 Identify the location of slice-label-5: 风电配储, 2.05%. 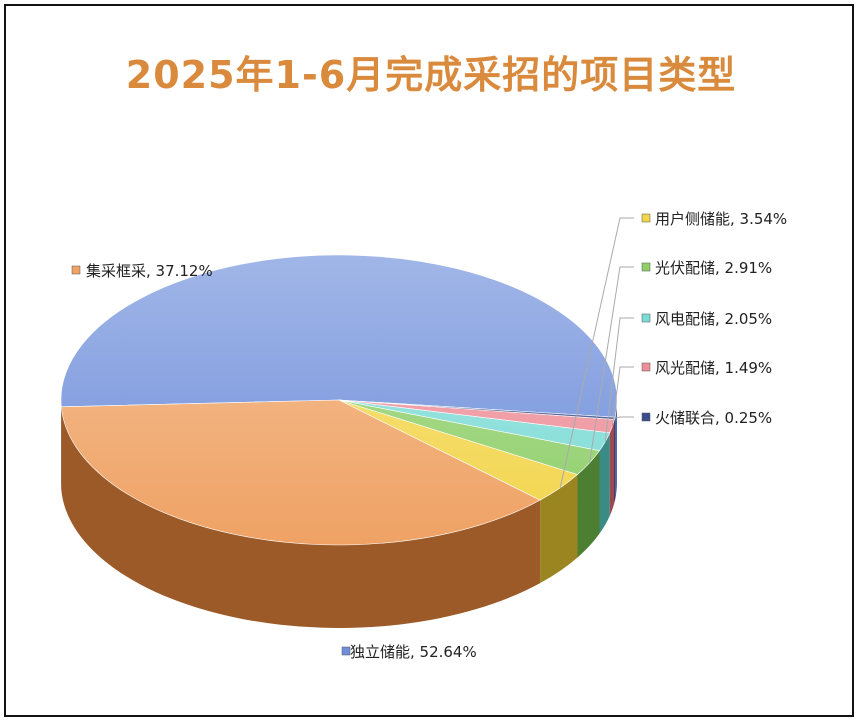
(713, 319).